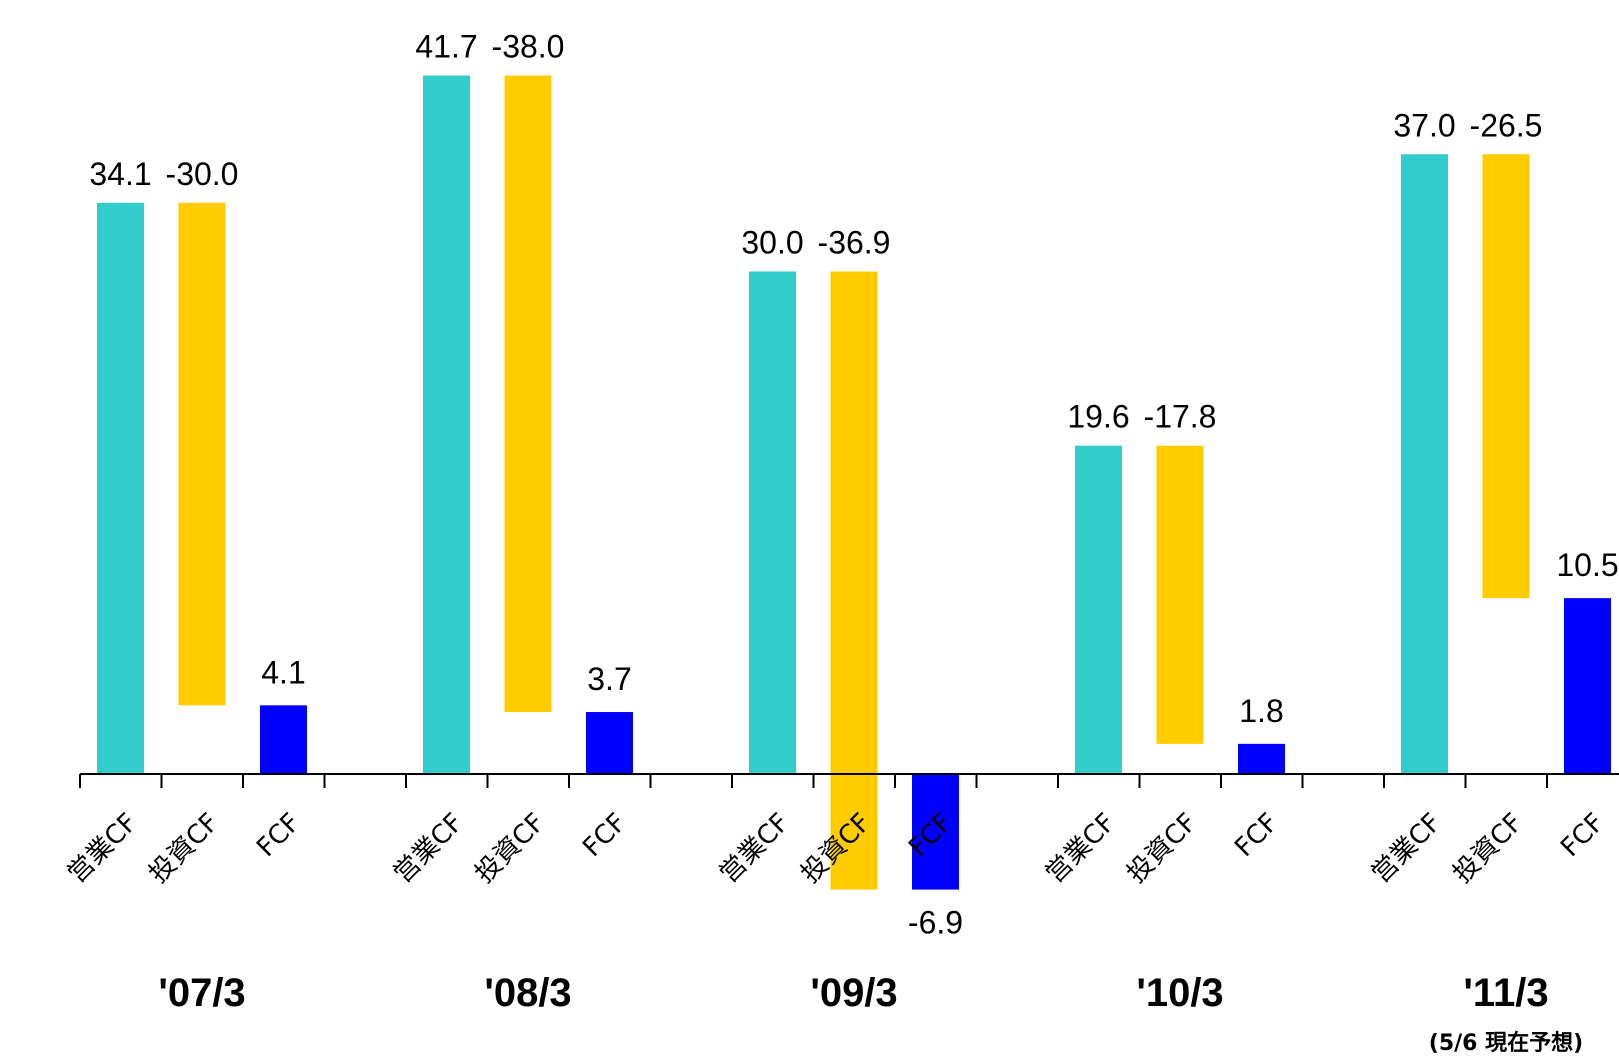  Describe the element at coordinates (609, 679) in the screenshot. I see `fcf-value-label: 3.7` at that location.